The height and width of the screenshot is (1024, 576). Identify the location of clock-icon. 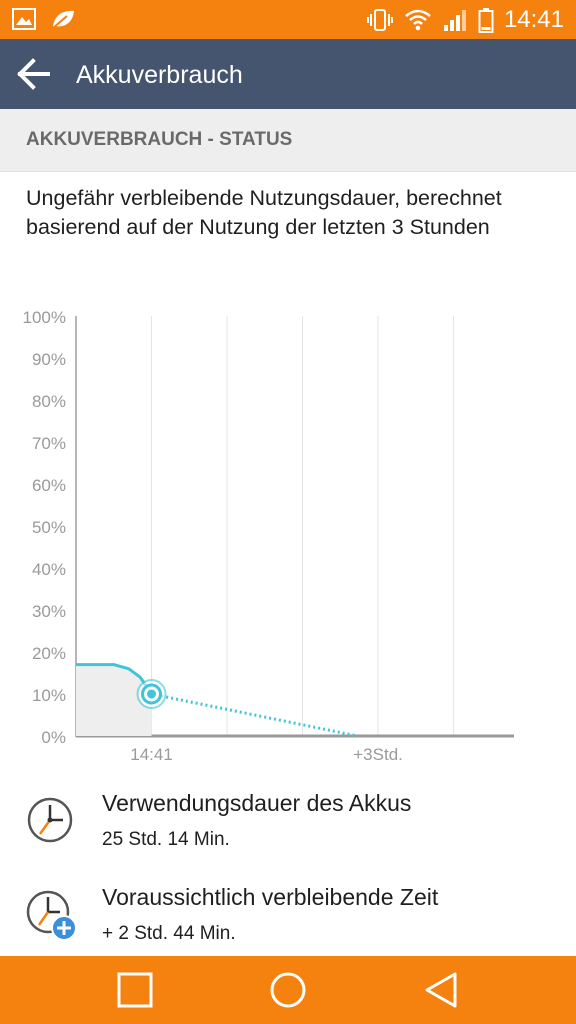
(50, 820).